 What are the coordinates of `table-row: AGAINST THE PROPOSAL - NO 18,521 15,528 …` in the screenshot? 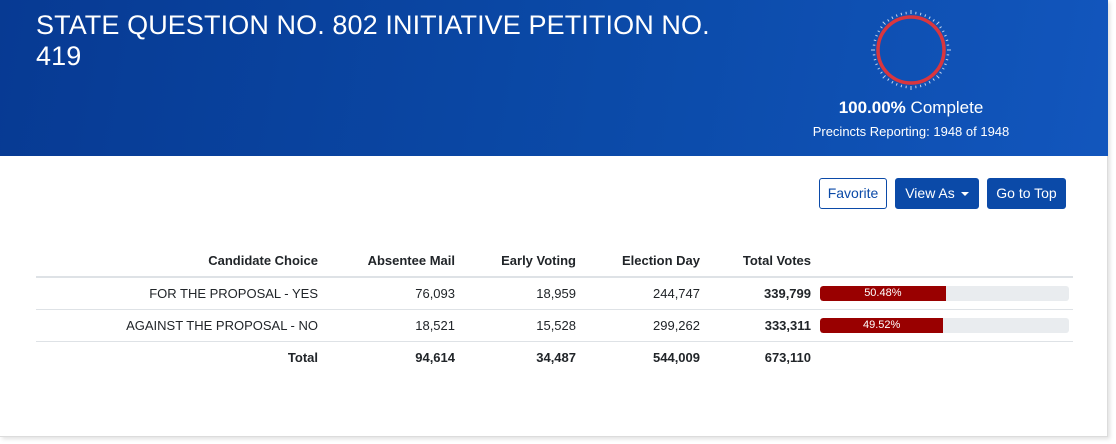 It's located at (554, 325).